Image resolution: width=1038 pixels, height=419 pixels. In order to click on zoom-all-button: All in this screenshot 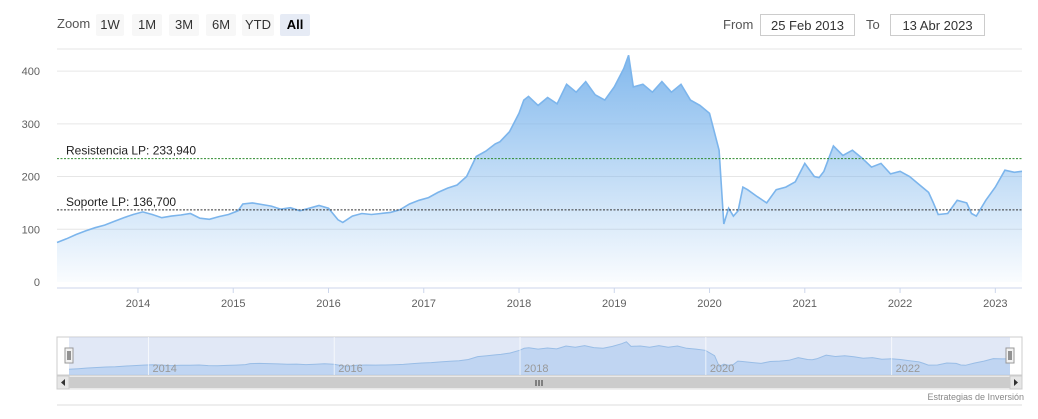, I will do `click(295, 25)`.